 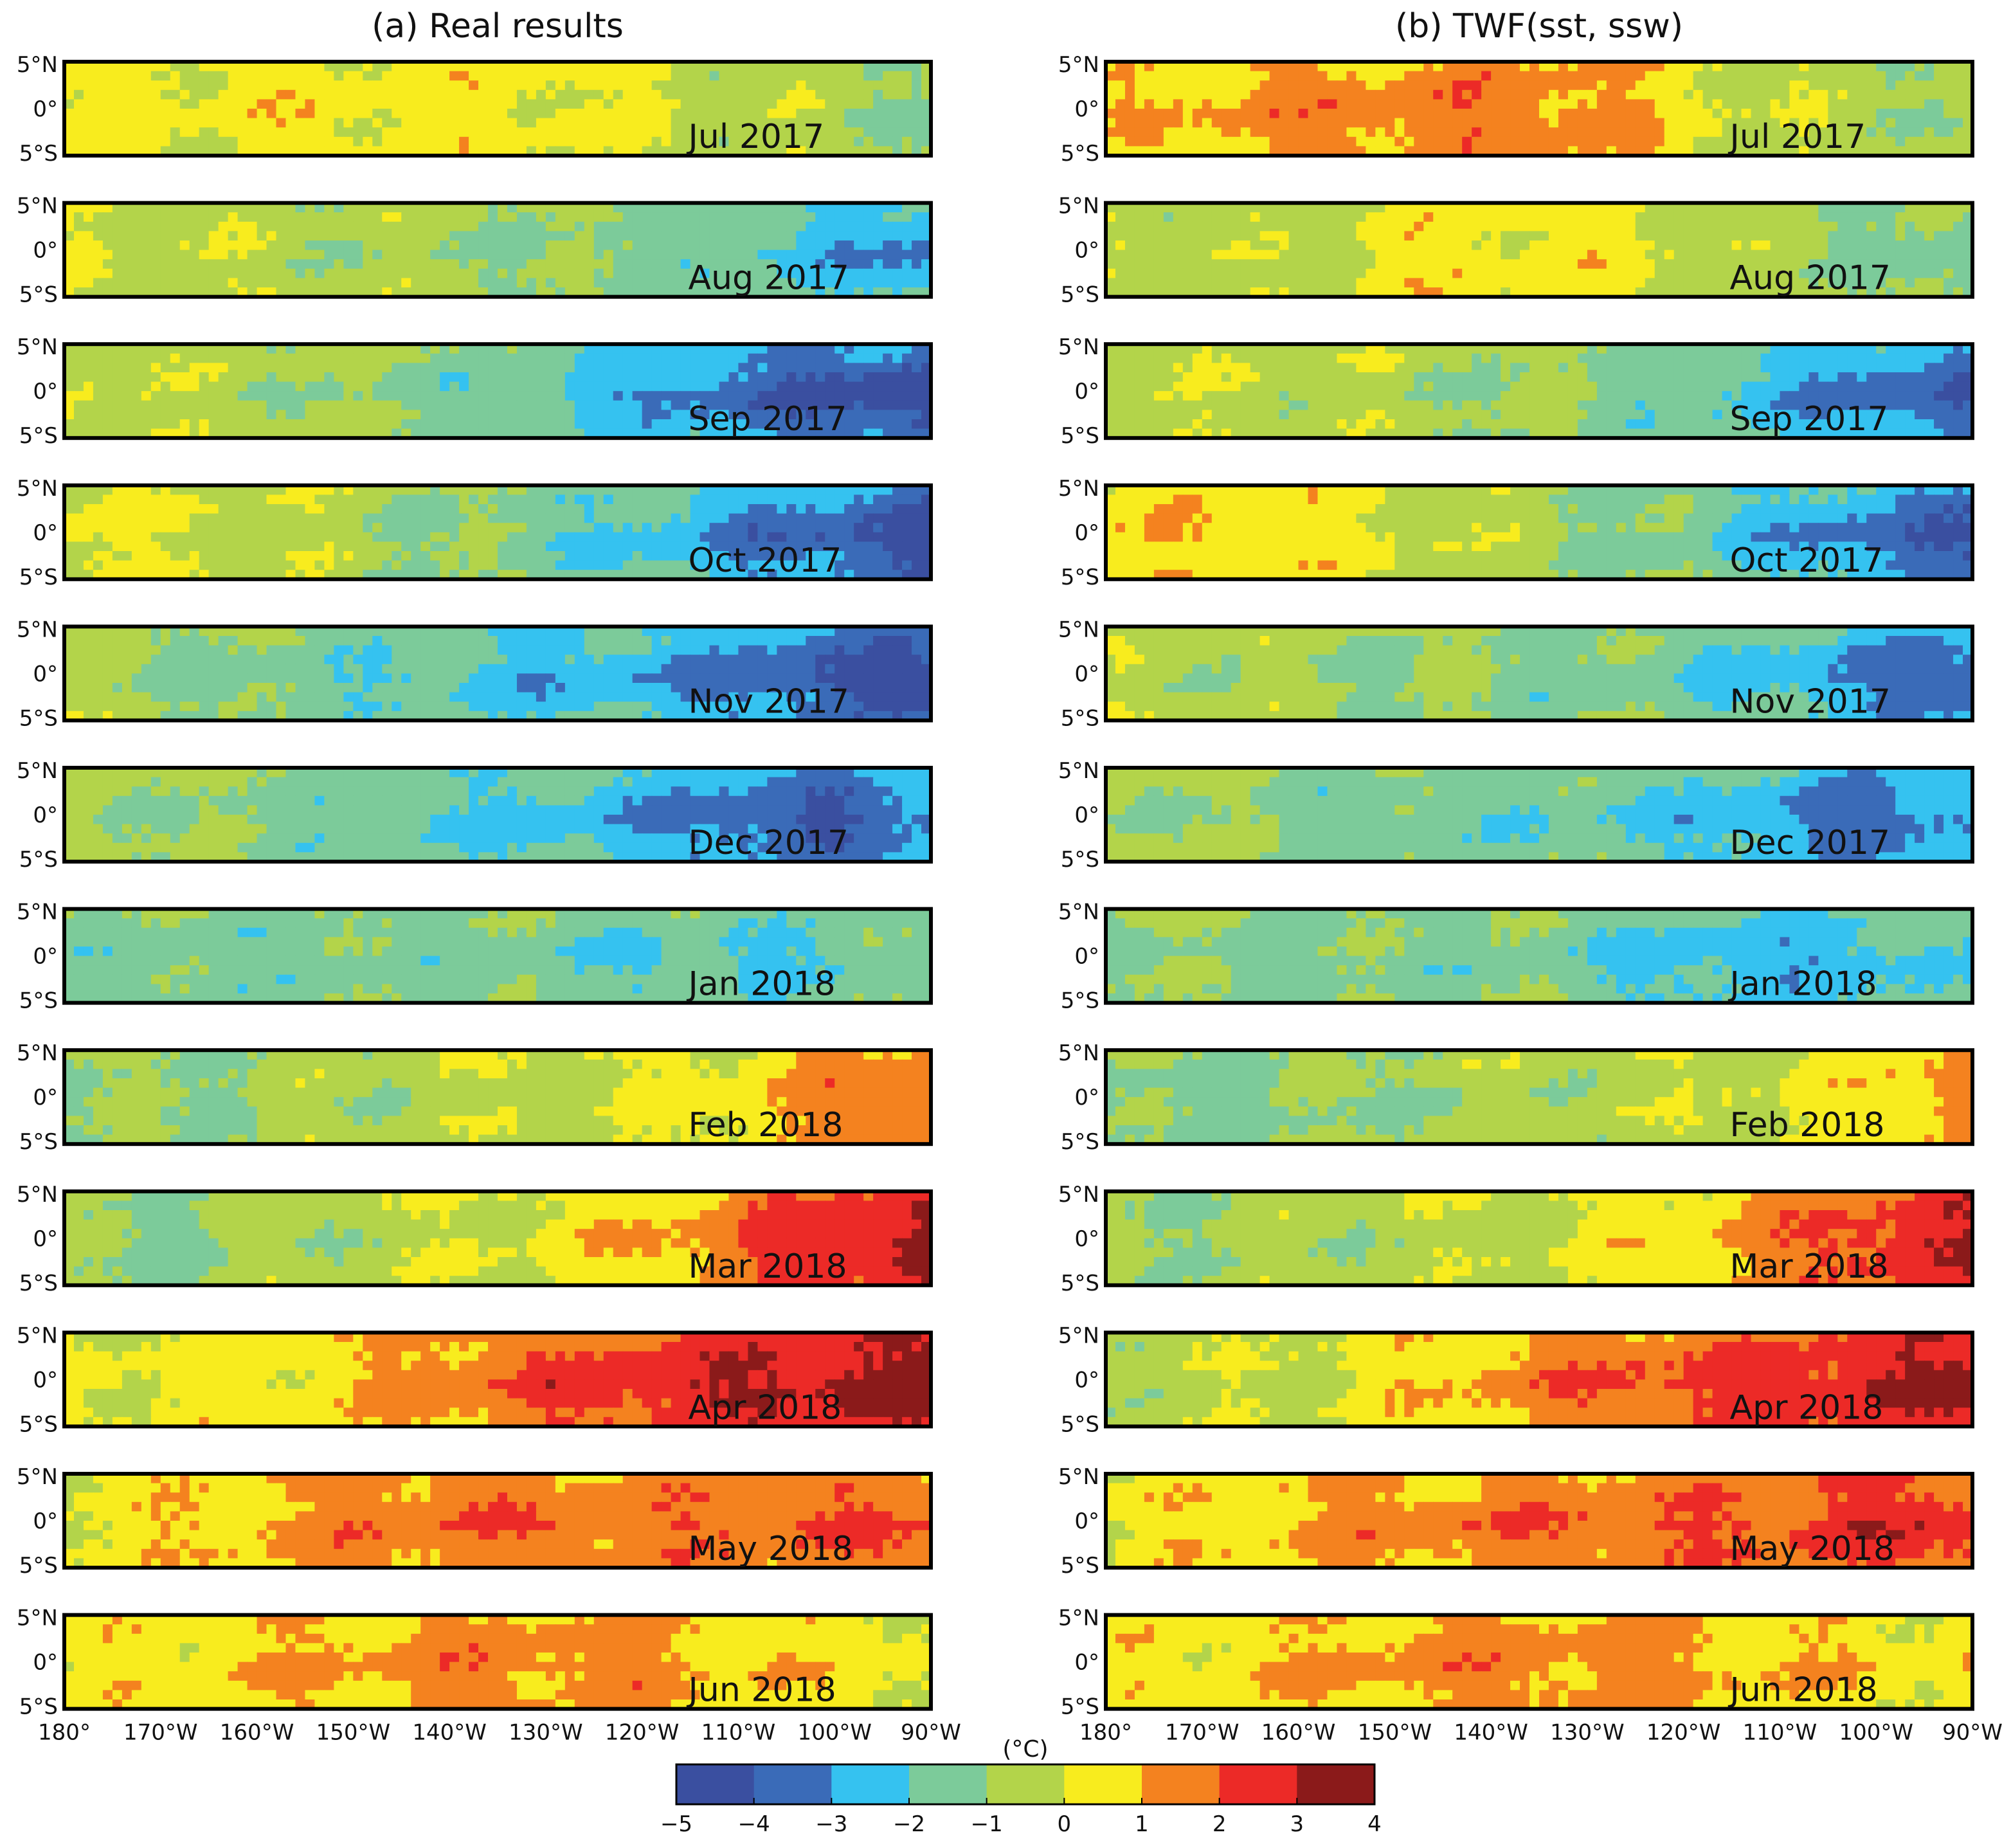 What do you see at coordinates (497, 532) in the screenshot?
I see `anomaly-field` at bounding box center [497, 532].